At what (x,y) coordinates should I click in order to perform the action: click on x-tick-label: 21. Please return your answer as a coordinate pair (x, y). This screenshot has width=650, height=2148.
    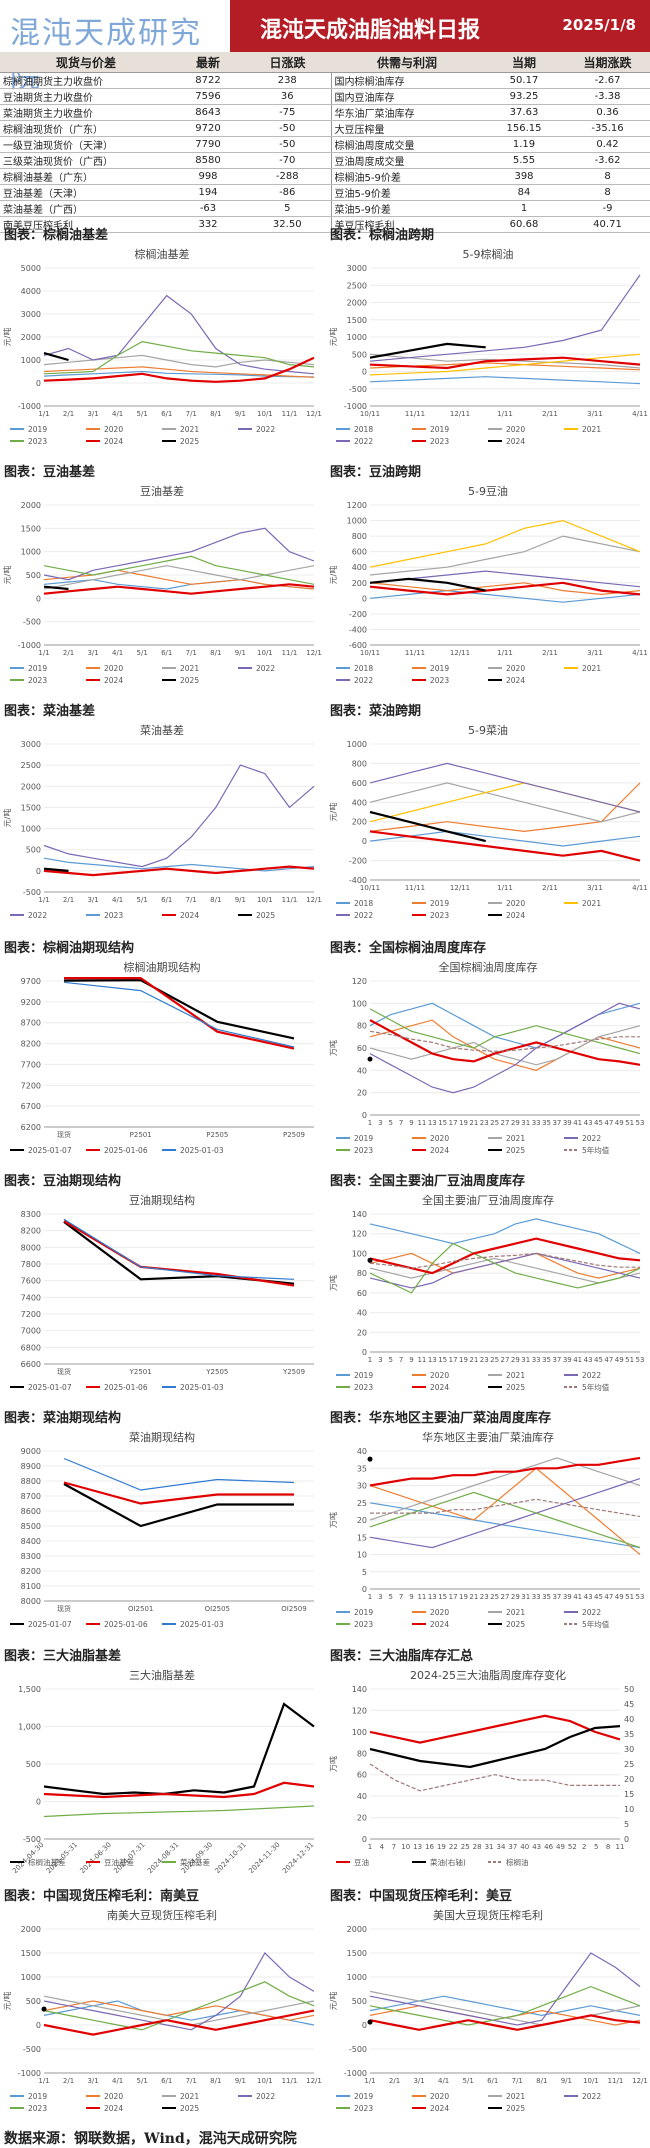
    Looking at the image, I should click on (473, 1360).